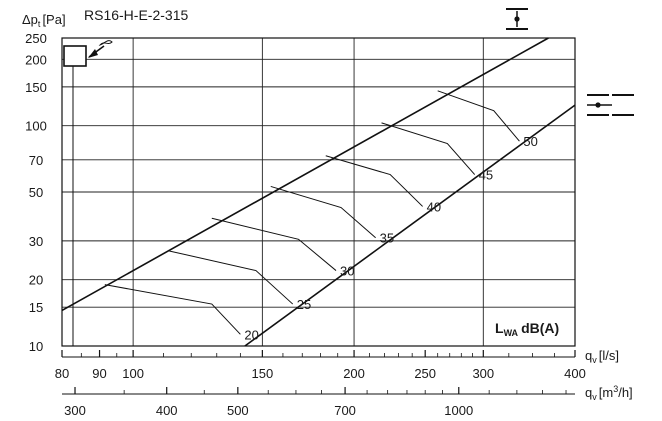 This screenshot has height=421, width=662. What do you see at coordinates (133, 373) in the screenshot?
I see `x-tick-label-ls: 100` at bounding box center [133, 373].